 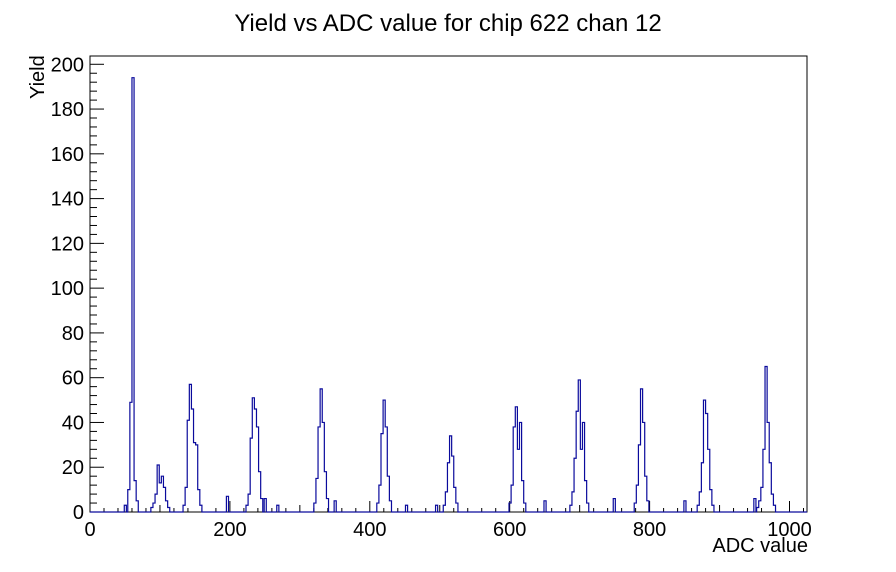 I want to click on y-tick-label: 140, so click(x=67, y=200).